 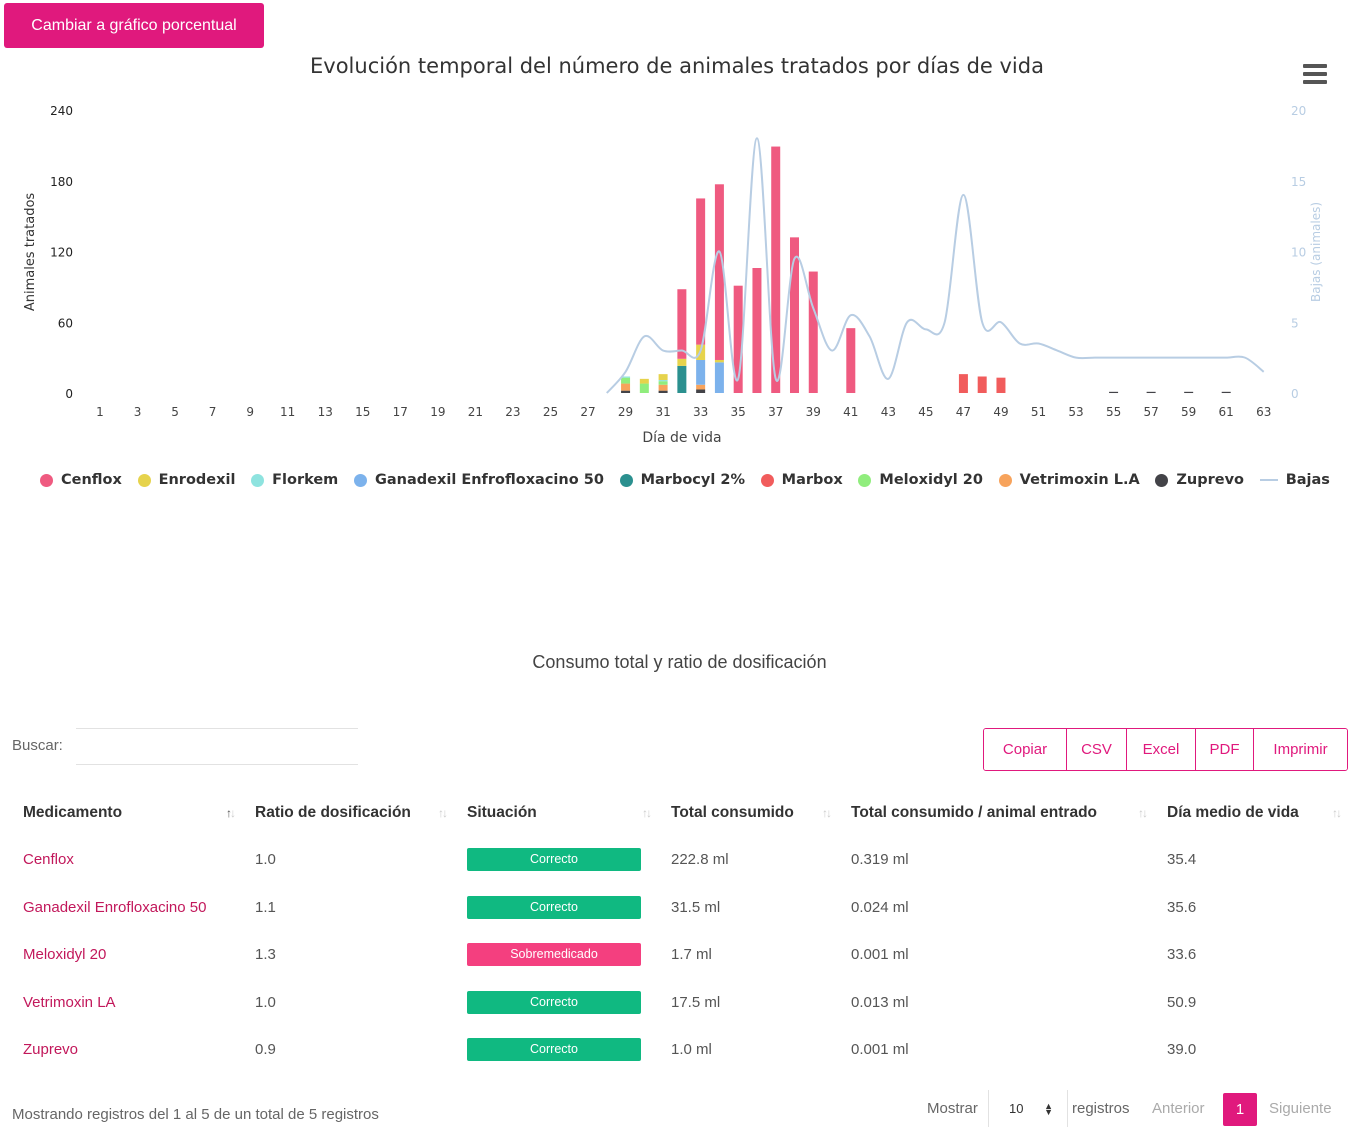 I want to click on csv-button: CSV, so click(x=1096, y=749).